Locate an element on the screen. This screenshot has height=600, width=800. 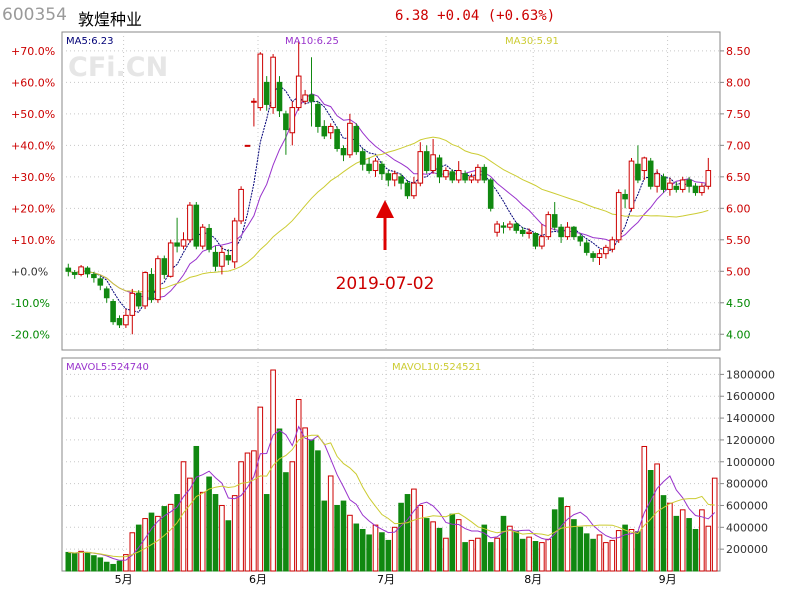
right-price-label: 5.50 is located at coordinates (738, 240).